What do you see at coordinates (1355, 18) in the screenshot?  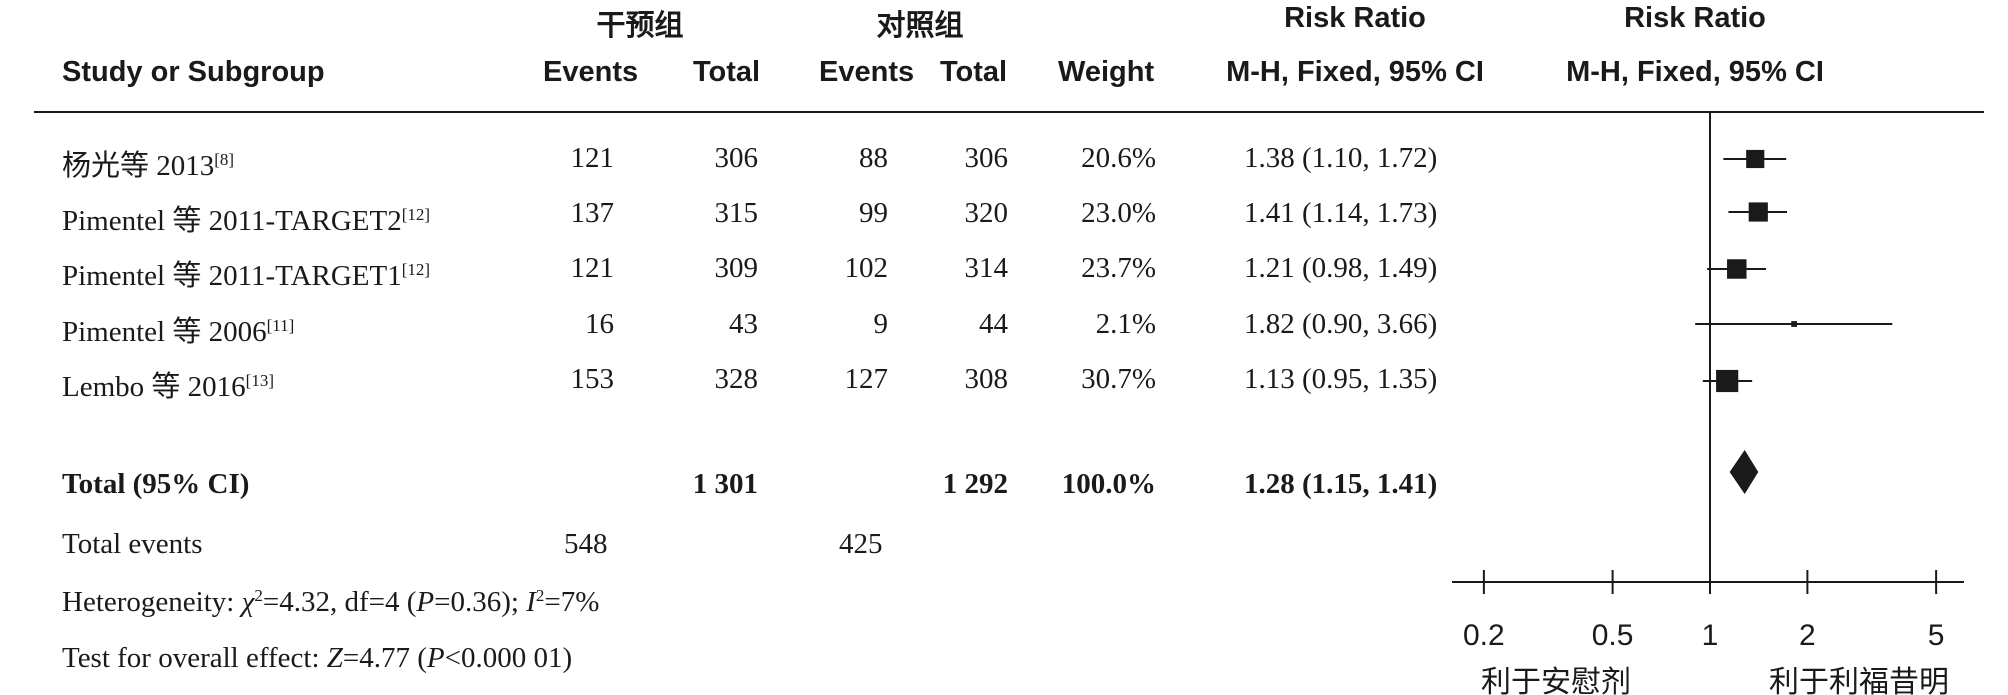 I see `risk-ratio-header: Risk Ratio` at bounding box center [1355, 18].